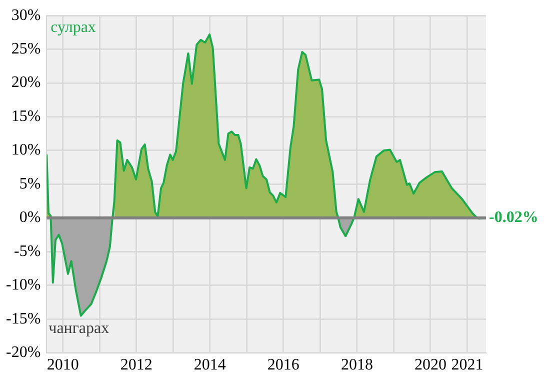 The height and width of the screenshot is (388, 548). What do you see at coordinates (26, 83) in the screenshot?
I see `y-tick-label: 20%` at bounding box center [26, 83].